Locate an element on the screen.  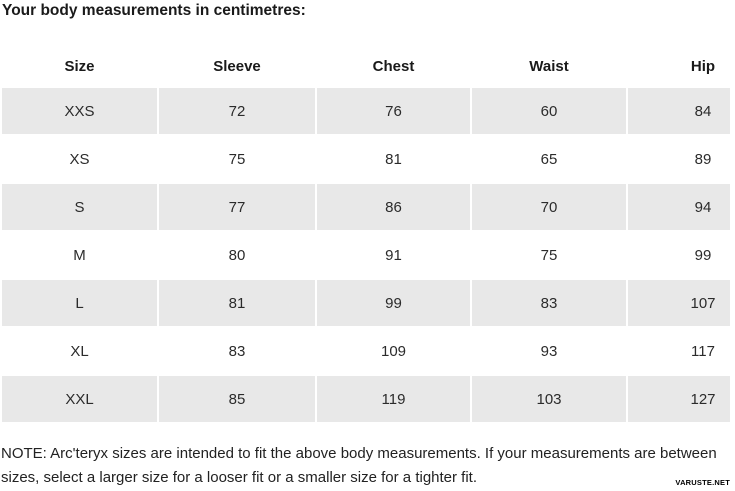
size-cell: XS is located at coordinates (79, 159).